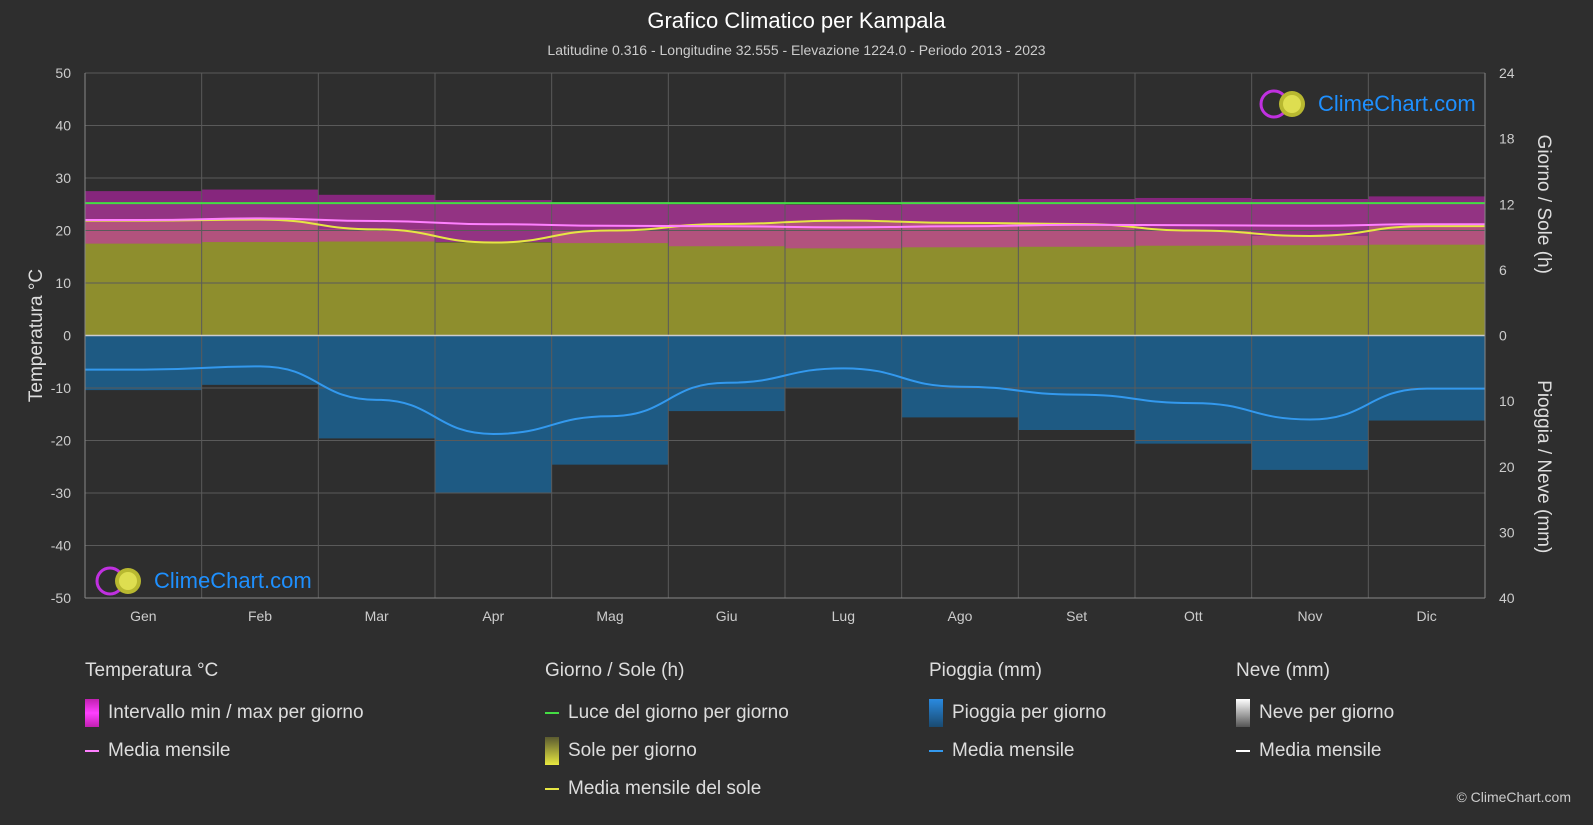 Image resolution: width=1593 pixels, height=825 pixels. Describe the element at coordinates (1543, 466) in the screenshot. I see `right-bottom-axis-title: Pioggia / Neve (mm)` at that location.